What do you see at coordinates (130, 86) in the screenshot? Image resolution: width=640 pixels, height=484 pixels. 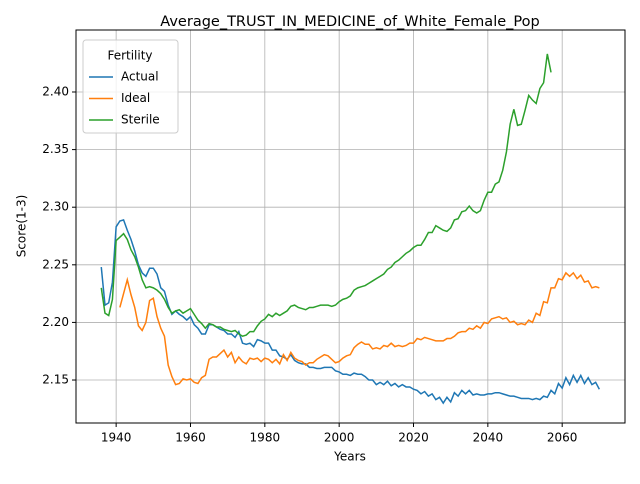 I see `legend-box` at bounding box center [130, 86].